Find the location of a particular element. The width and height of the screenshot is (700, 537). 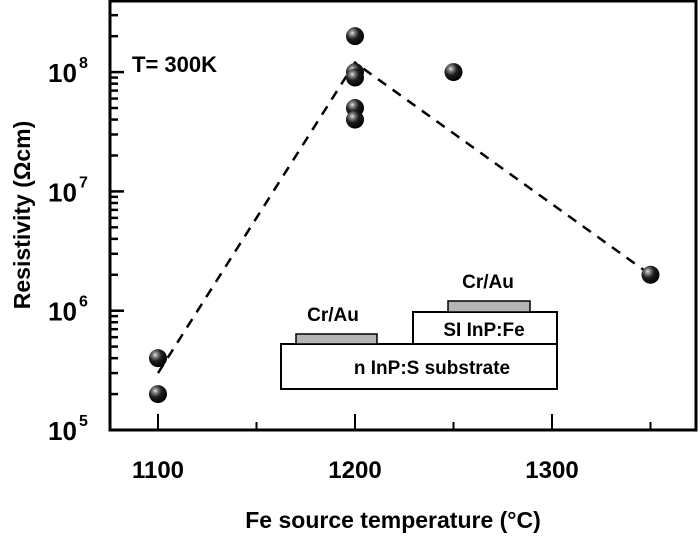

si-inp-fe-layer is located at coordinates (485, 328).